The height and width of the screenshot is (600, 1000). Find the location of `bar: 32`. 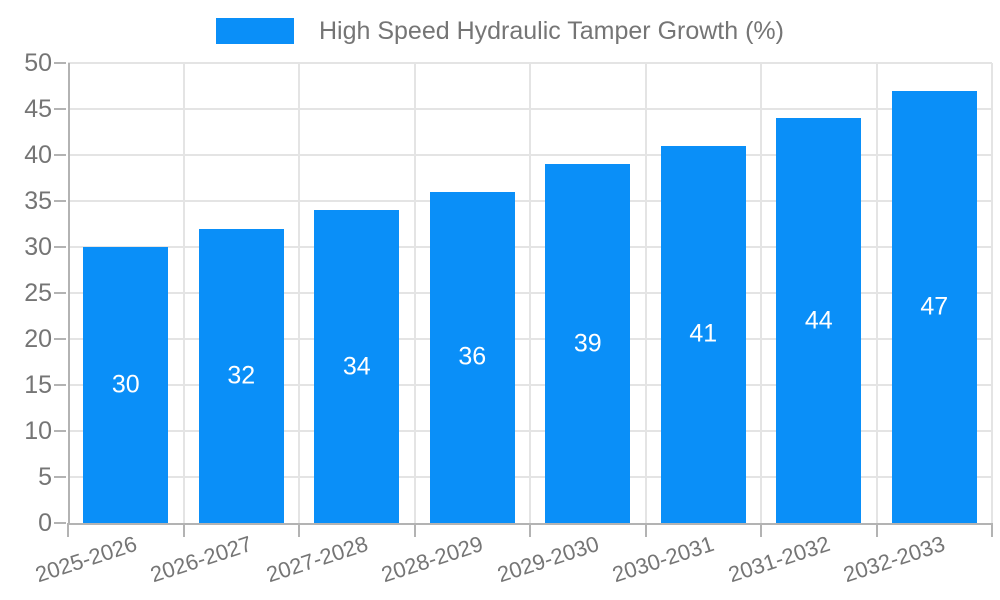

bar: 32 is located at coordinates (241, 375).